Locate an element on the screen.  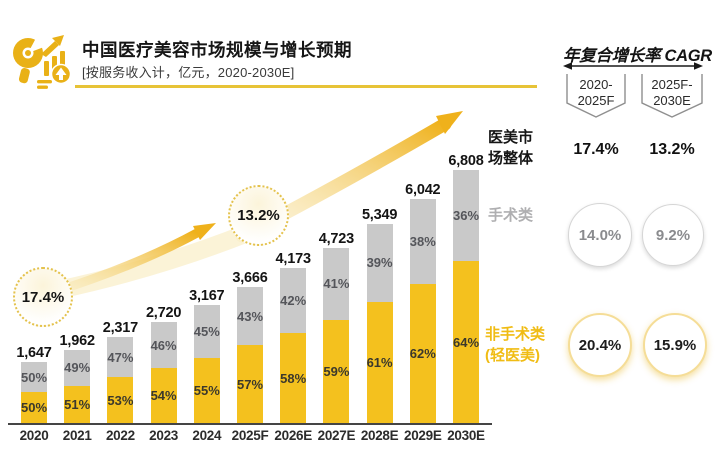
bar-segment-surgical: 49% is located at coordinates (77, 368).